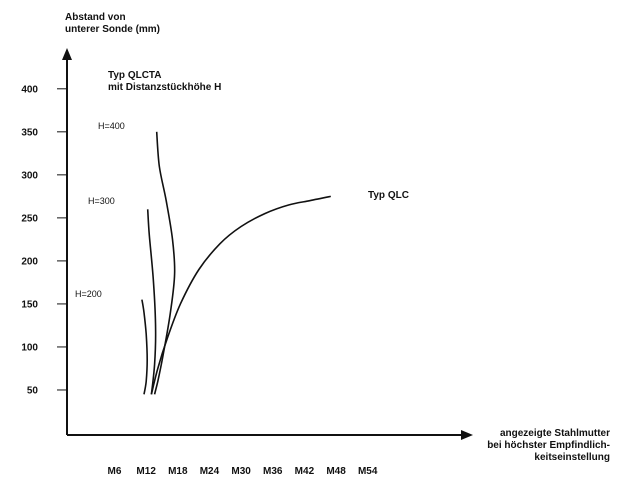 The image size is (621, 486). Describe the element at coordinates (111, 126) in the screenshot. I see `series-label-2: H=400` at that location.